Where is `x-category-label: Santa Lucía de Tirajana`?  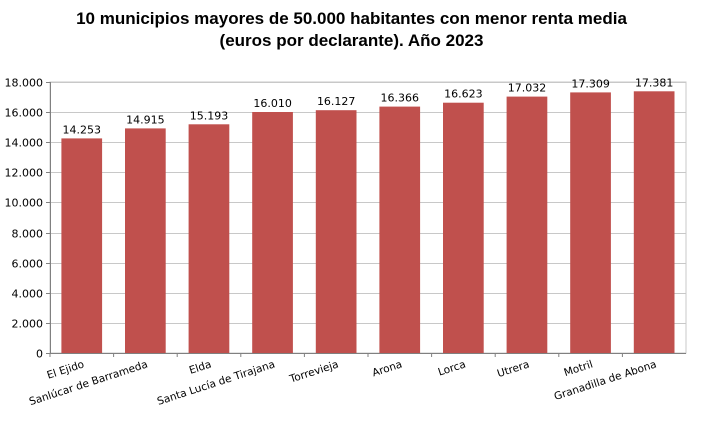 x-category-label: Santa Lucía de Tirajana is located at coordinates (216, 382).